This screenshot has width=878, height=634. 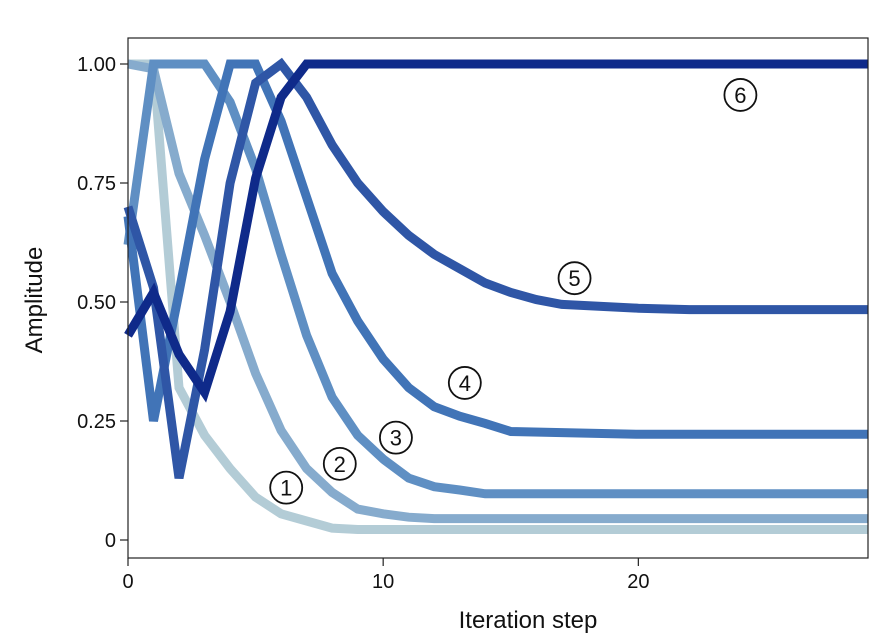 I want to click on x-tick-label: 10, so click(x=383, y=582).